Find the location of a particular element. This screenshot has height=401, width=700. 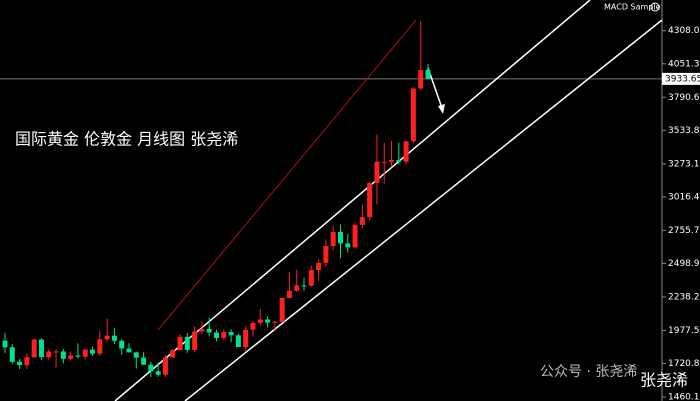

y-tick-label: 2755.70 is located at coordinates (684, 231).